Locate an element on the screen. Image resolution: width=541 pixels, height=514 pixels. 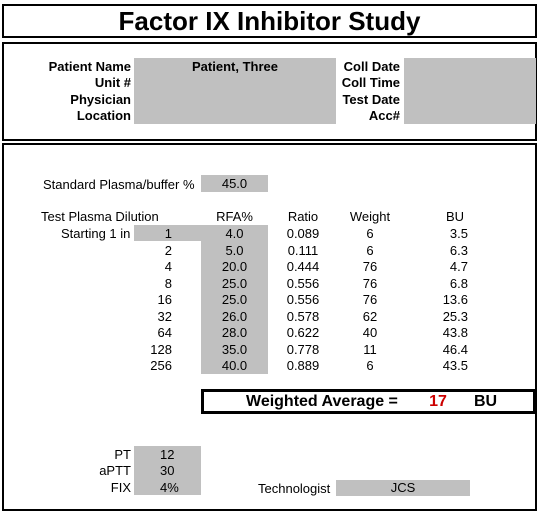
row-ratio: 0.089 is located at coordinates (303, 233).